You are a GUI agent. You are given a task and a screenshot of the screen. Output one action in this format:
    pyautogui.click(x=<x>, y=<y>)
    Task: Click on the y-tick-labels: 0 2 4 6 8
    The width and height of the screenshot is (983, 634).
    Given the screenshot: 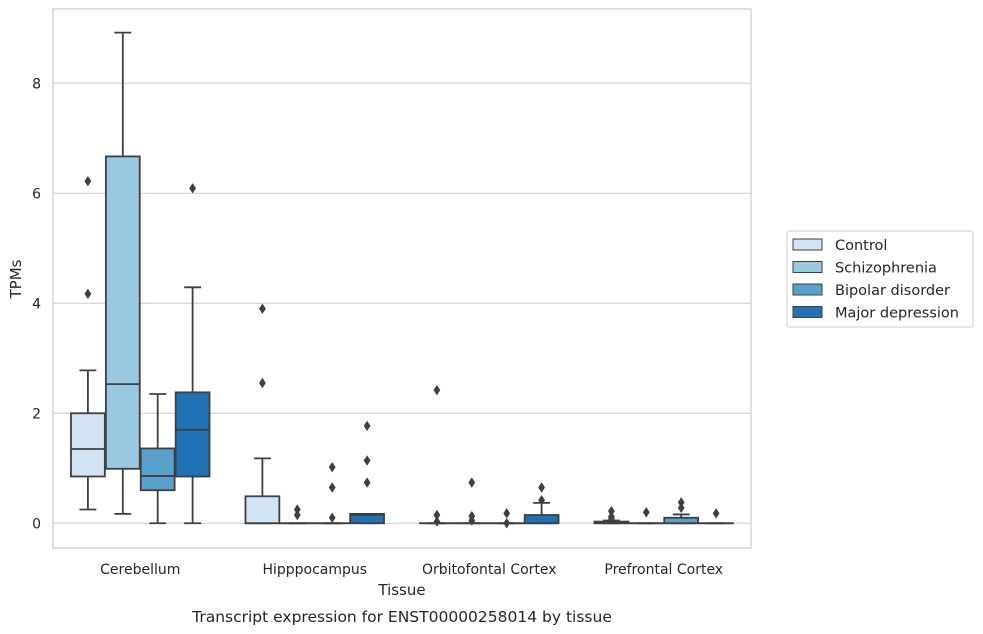 What is the action you would take?
    pyautogui.click(x=36, y=304)
    